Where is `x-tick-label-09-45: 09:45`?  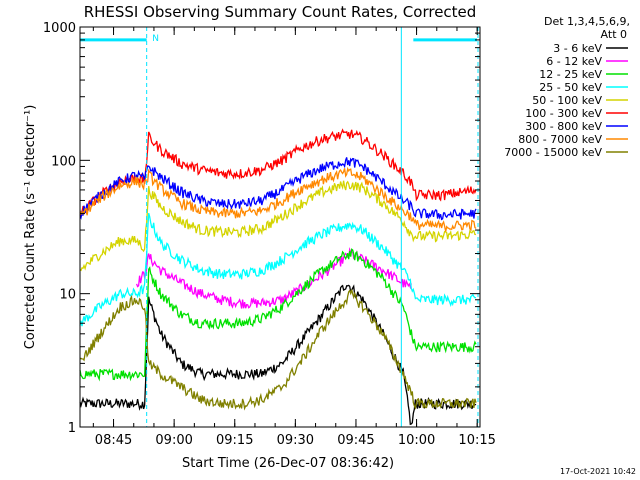
x-tick-label-09-45: 09:45 is located at coordinates (355, 440).